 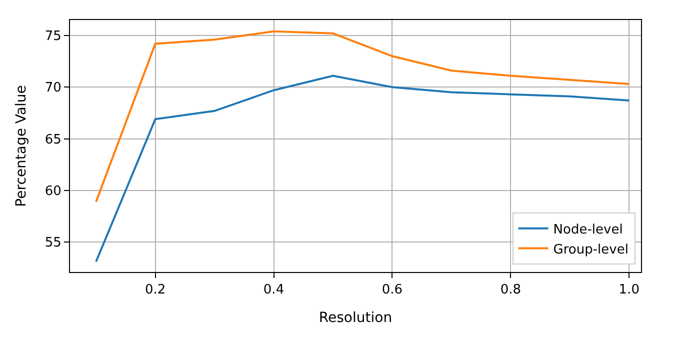 What do you see at coordinates (355, 318) in the screenshot?
I see `x-axis-title: Resolution` at bounding box center [355, 318].